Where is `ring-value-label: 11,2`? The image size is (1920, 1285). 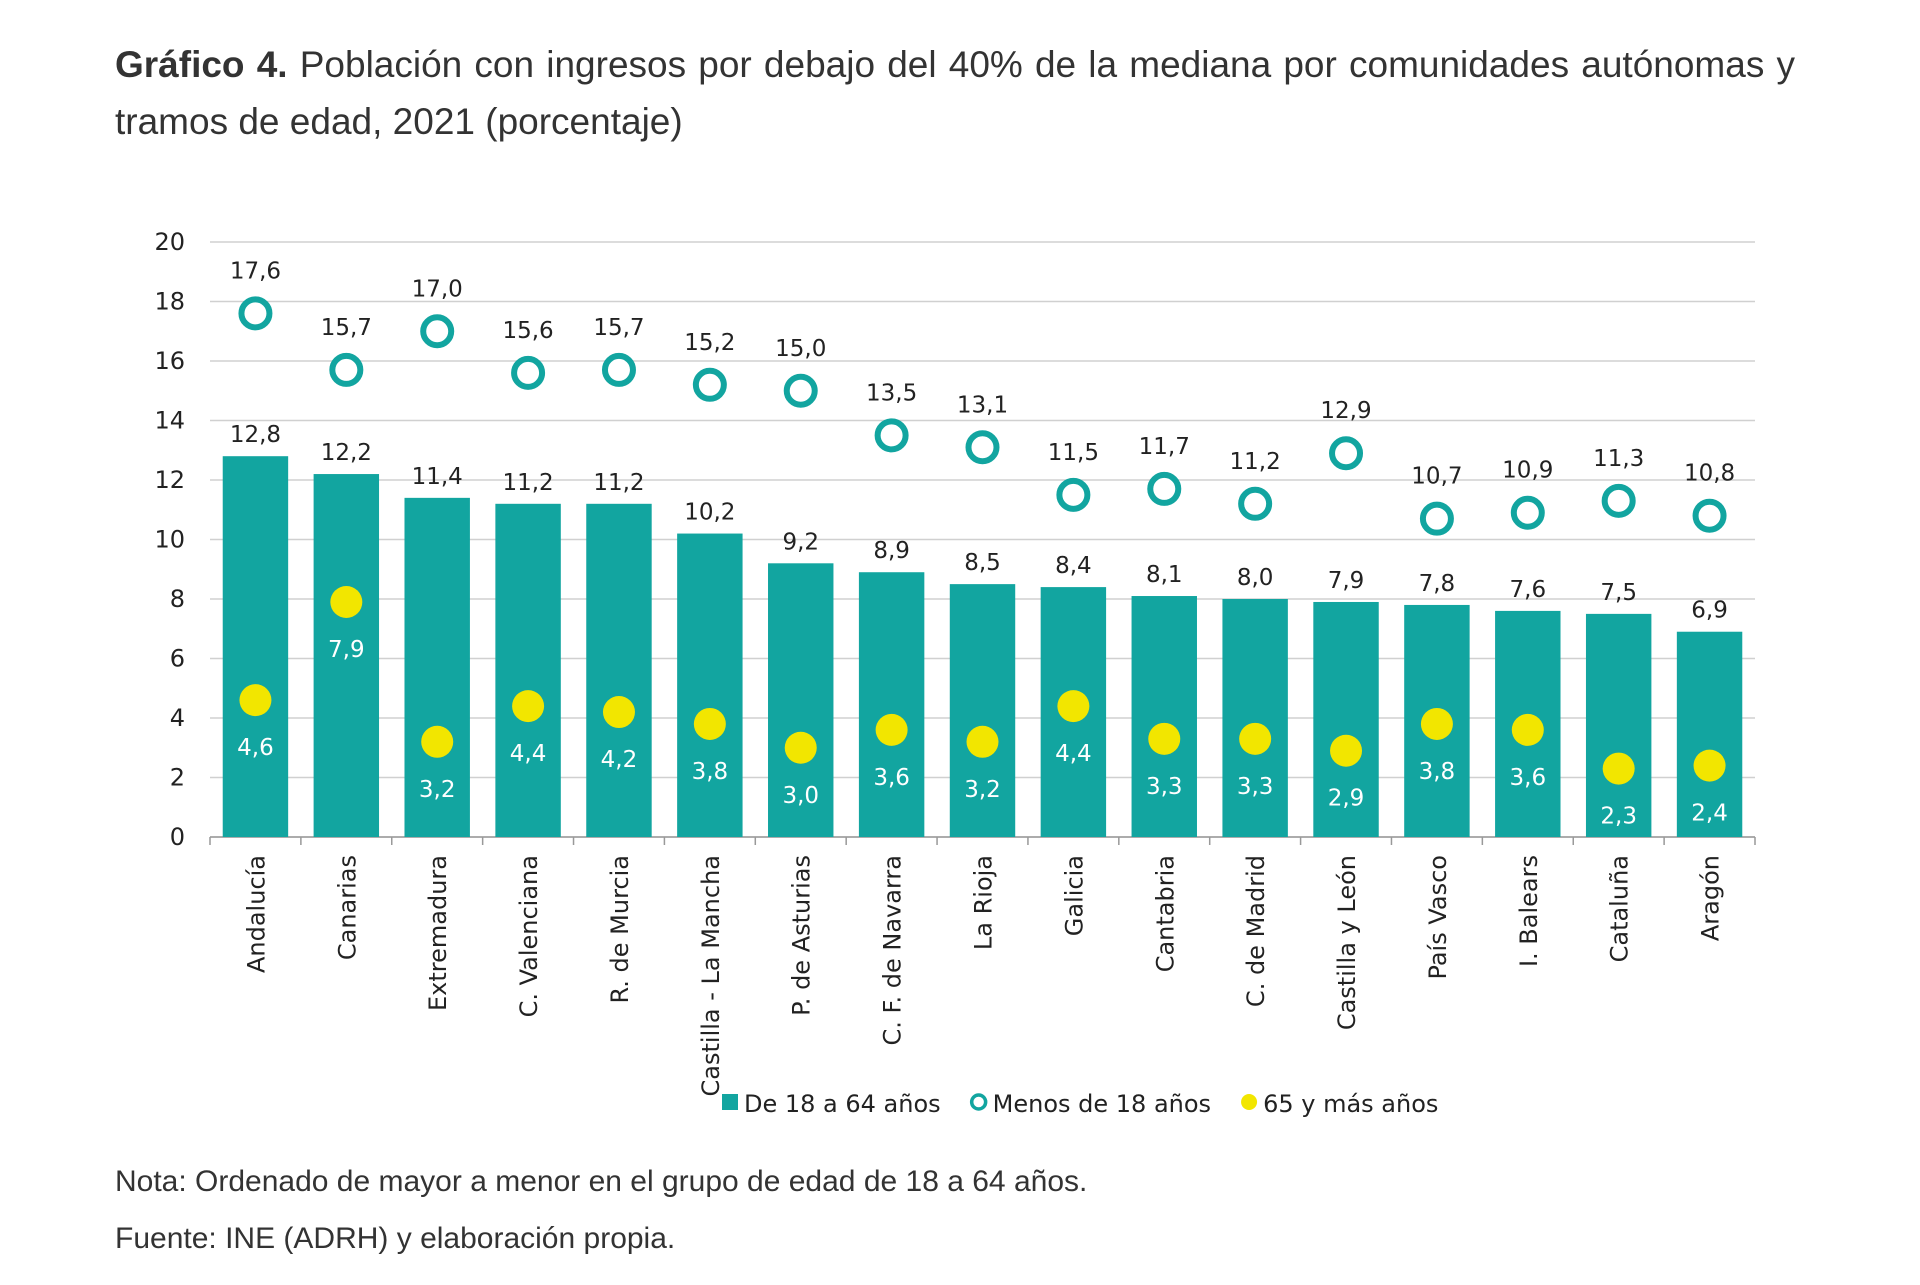
ring-value-label: 11,2 is located at coordinates (1255, 462).